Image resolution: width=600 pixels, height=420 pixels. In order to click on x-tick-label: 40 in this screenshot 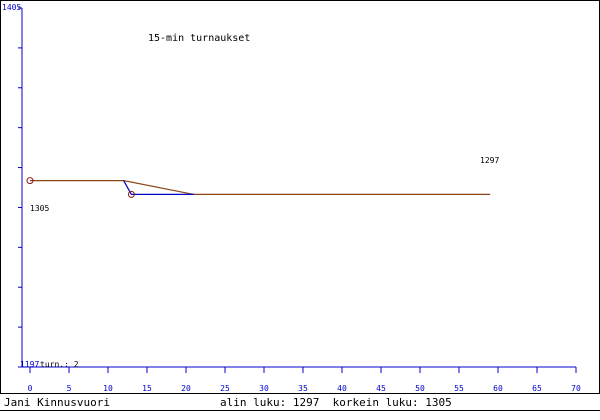, I will do `click(342, 388)`.